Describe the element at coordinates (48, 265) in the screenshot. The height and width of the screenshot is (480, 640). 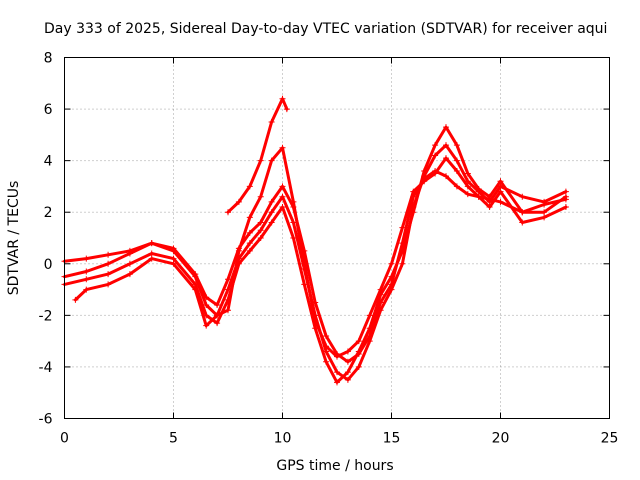
I see `y-tick-label: 0` at that location.